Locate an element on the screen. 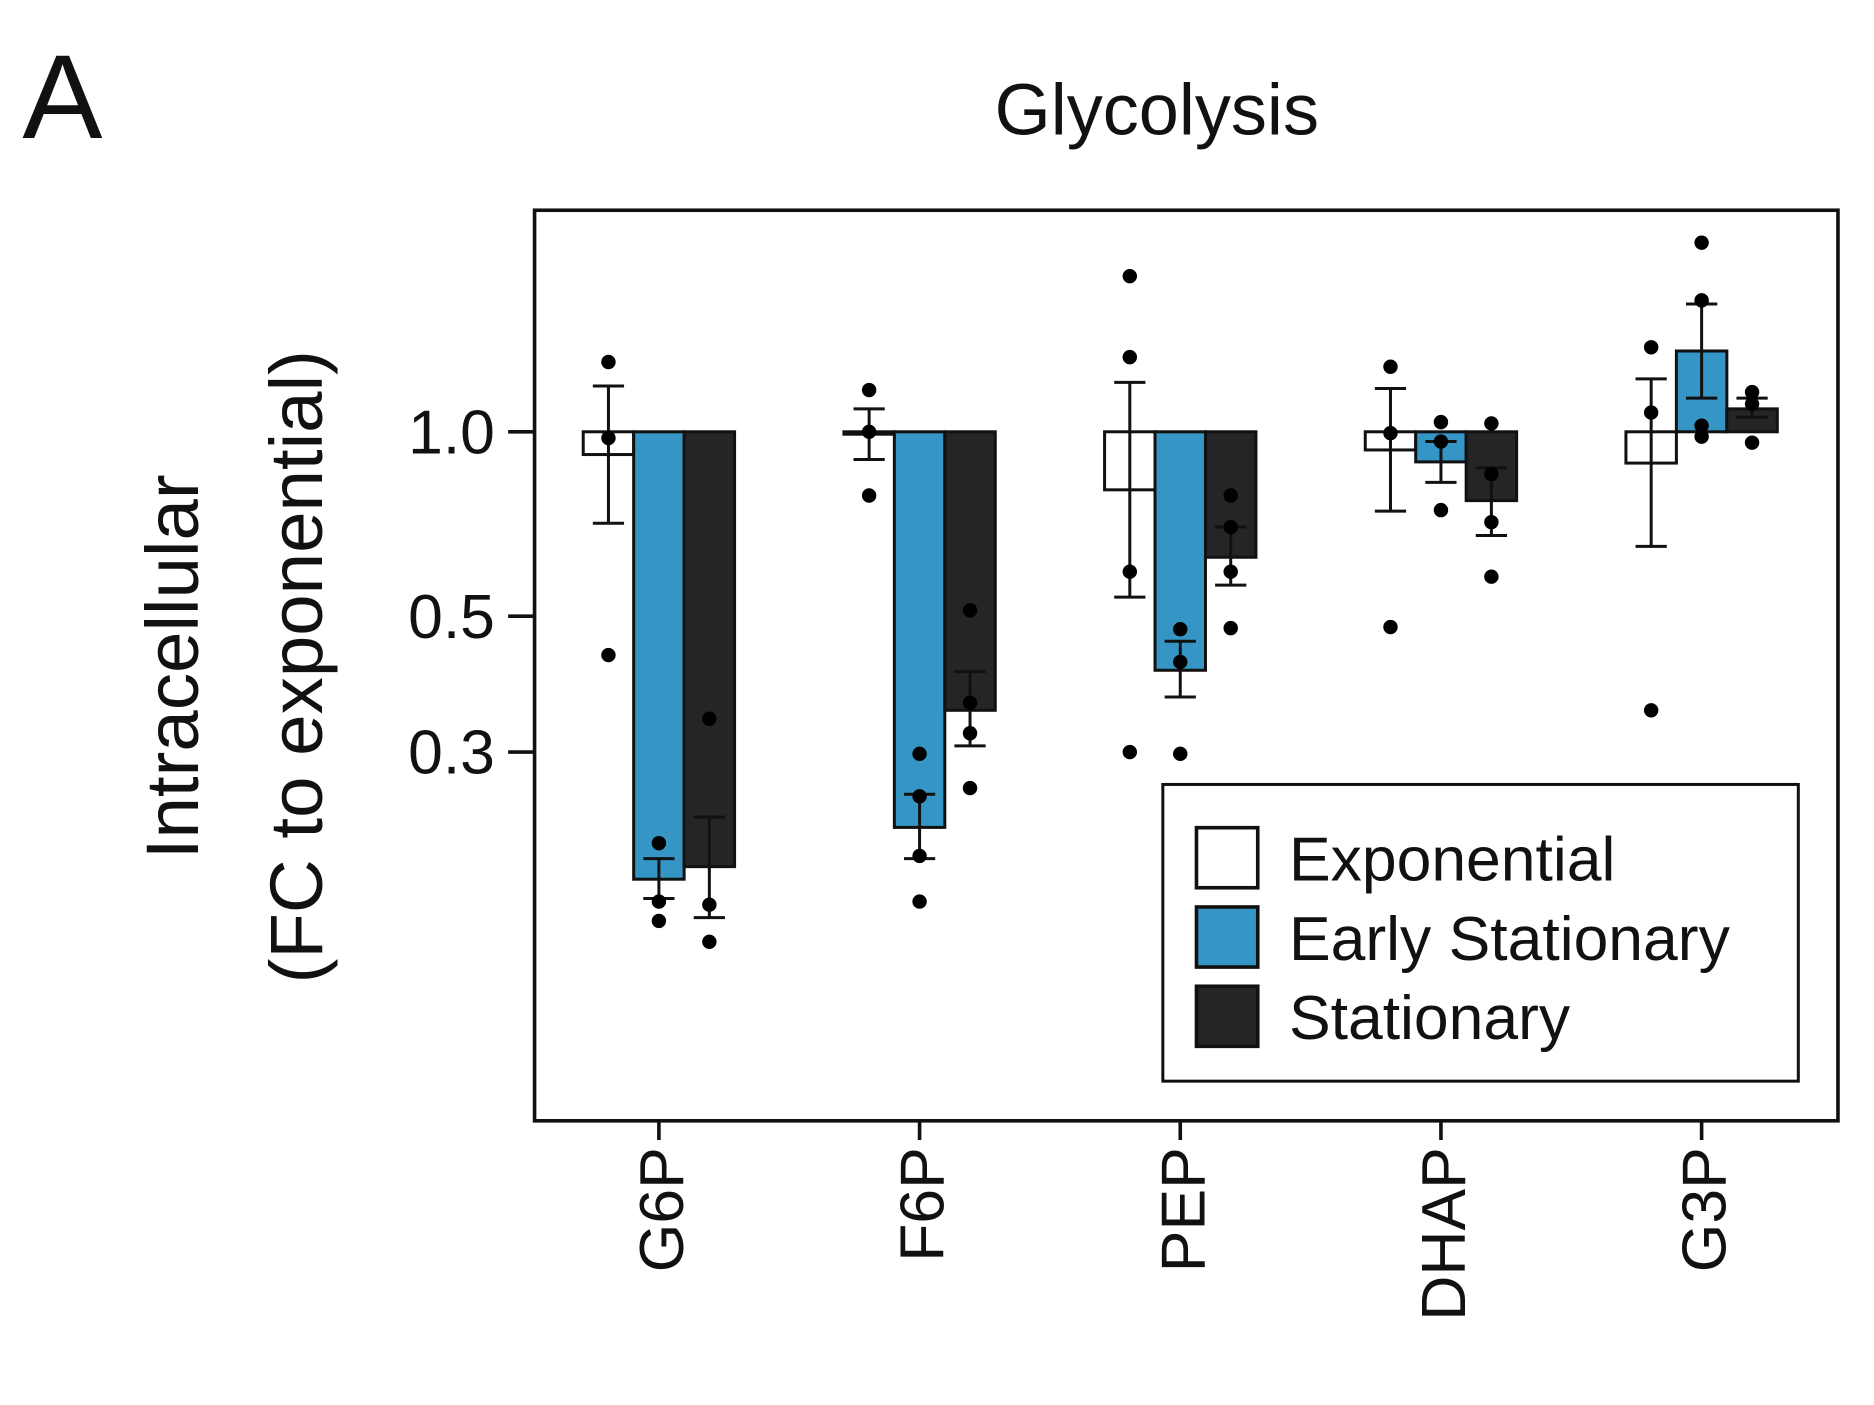 Image resolution: width=1874 pixels, height=1405 pixels. panel-label: A is located at coordinates (62, 97).